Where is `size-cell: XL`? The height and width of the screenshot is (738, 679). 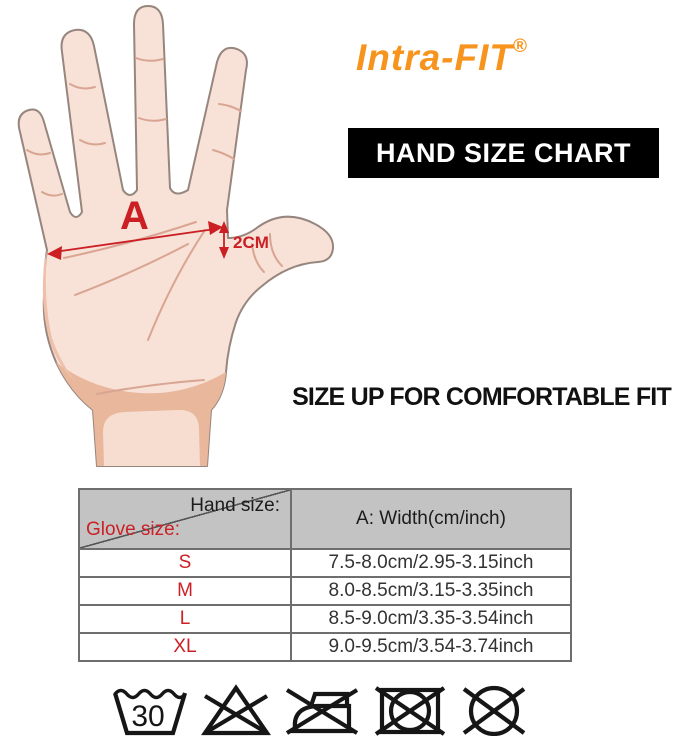 size-cell: XL is located at coordinates (185, 647).